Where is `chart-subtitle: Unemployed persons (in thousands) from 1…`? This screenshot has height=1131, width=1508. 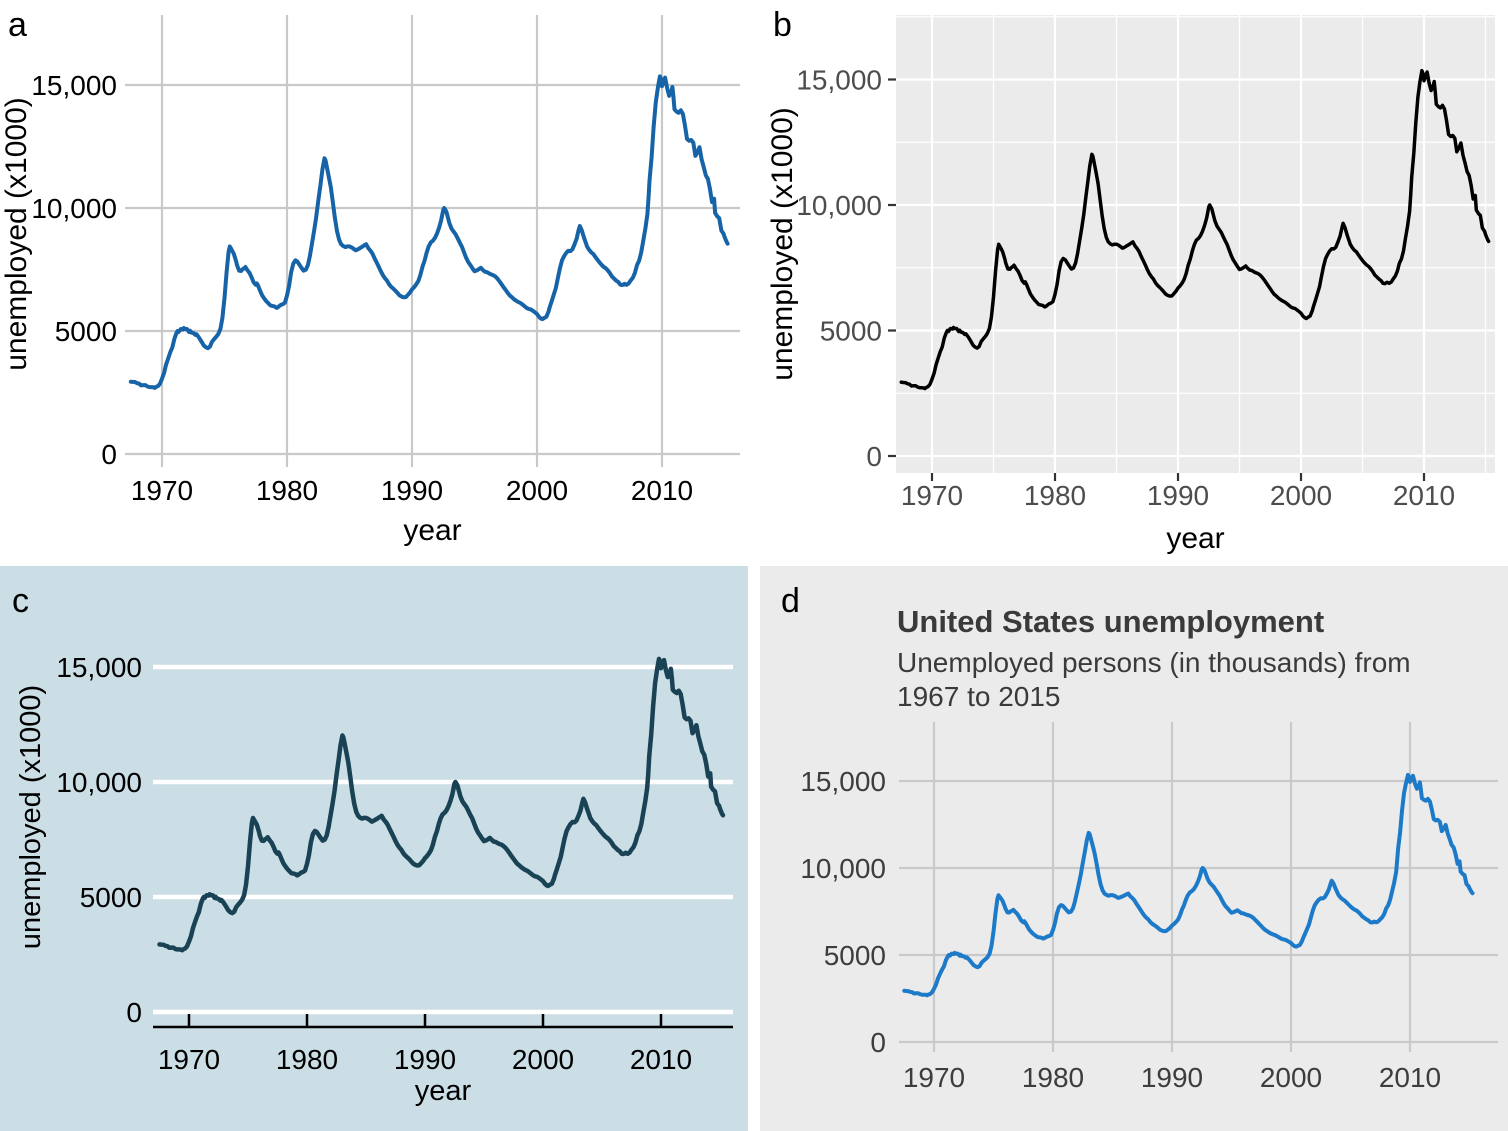
chart-subtitle: Unemployed persons (in thousands) from 1… is located at coordinates (1154, 679).